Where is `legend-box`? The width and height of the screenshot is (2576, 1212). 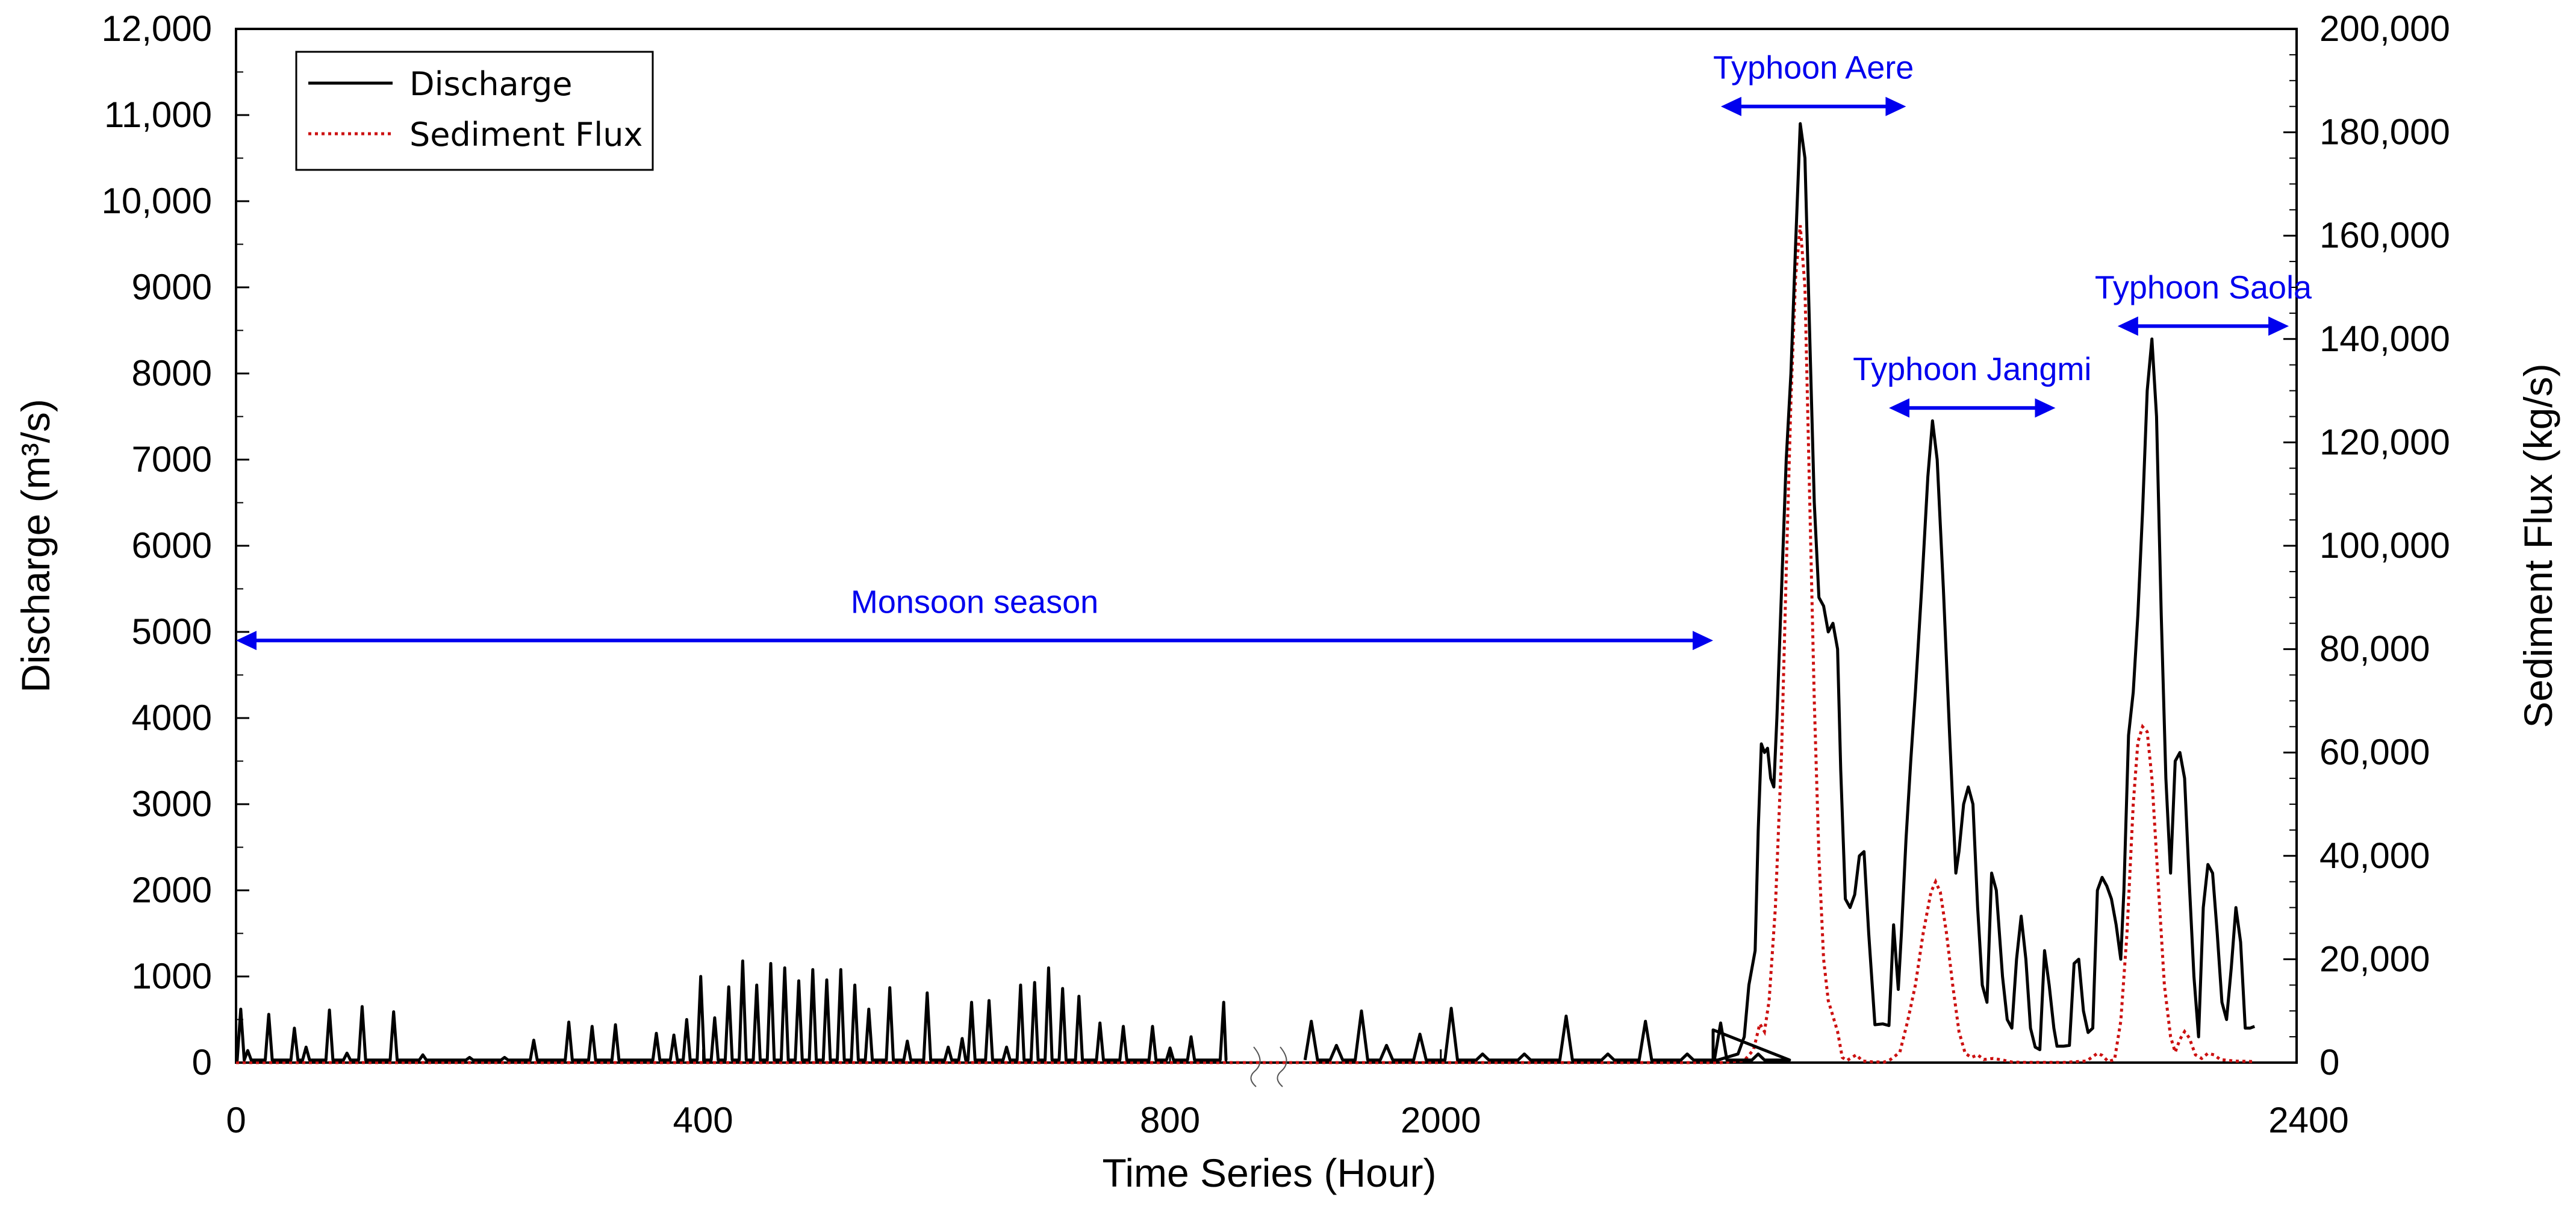 legend-box is located at coordinates (475, 111).